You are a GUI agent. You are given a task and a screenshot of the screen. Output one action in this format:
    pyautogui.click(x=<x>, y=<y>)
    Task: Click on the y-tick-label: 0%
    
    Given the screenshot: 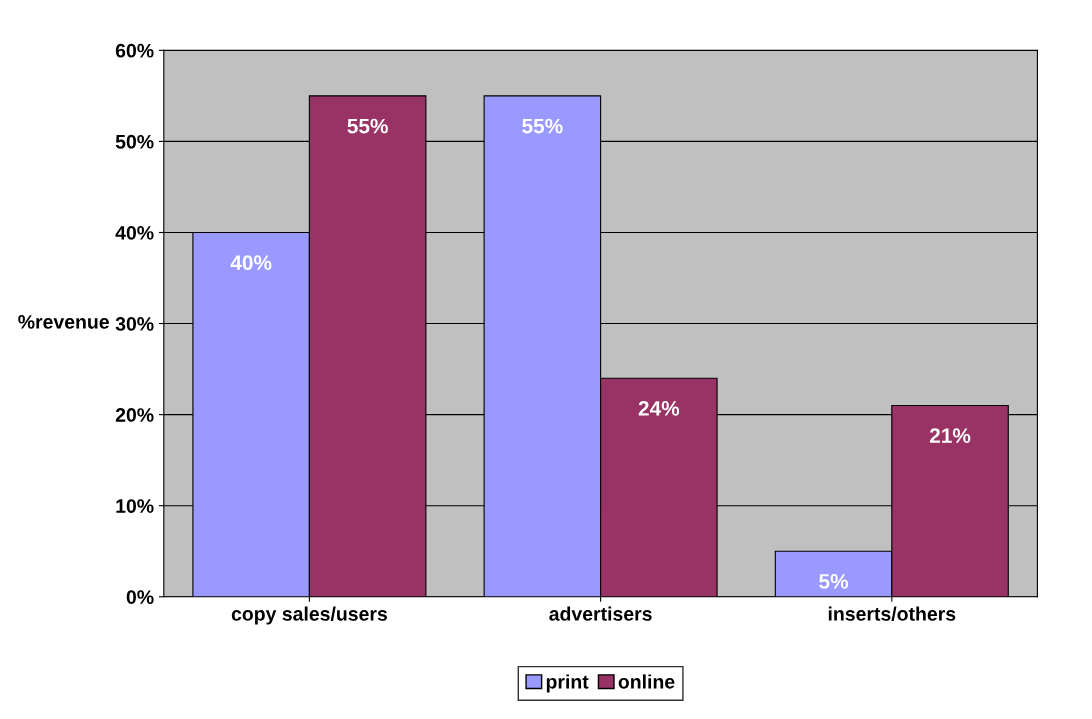 What is the action you would take?
    pyautogui.click(x=140, y=597)
    